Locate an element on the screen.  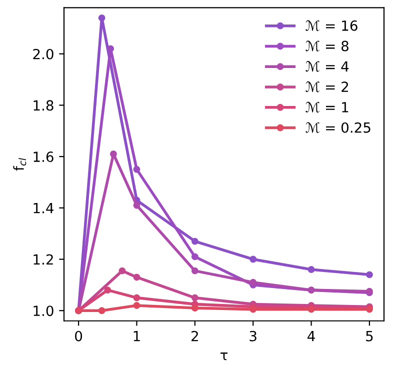
x-tick-label: 3 is located at coordinates (253, 336).